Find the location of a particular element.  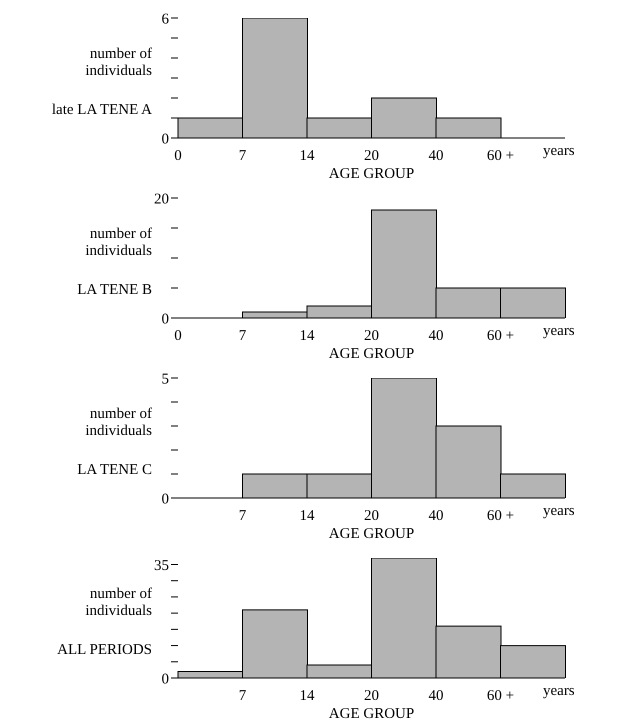

y-tick-label: 5 is located at coordinates (165, 379).